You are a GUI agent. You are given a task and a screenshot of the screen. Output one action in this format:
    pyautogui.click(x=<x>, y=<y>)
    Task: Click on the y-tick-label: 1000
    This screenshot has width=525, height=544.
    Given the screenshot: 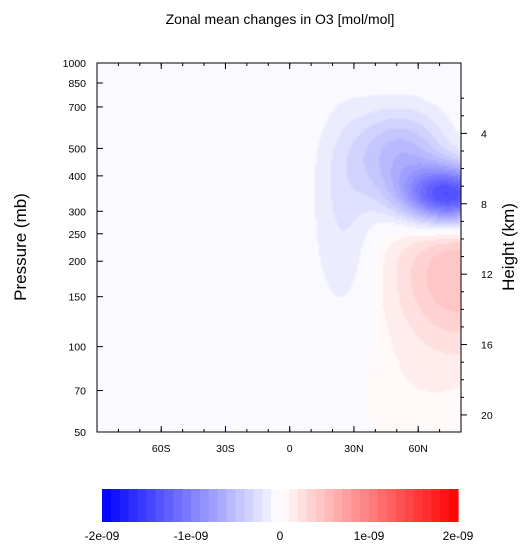 What is the action you would take?
    pyautogui.click(x=75, y=64)
    